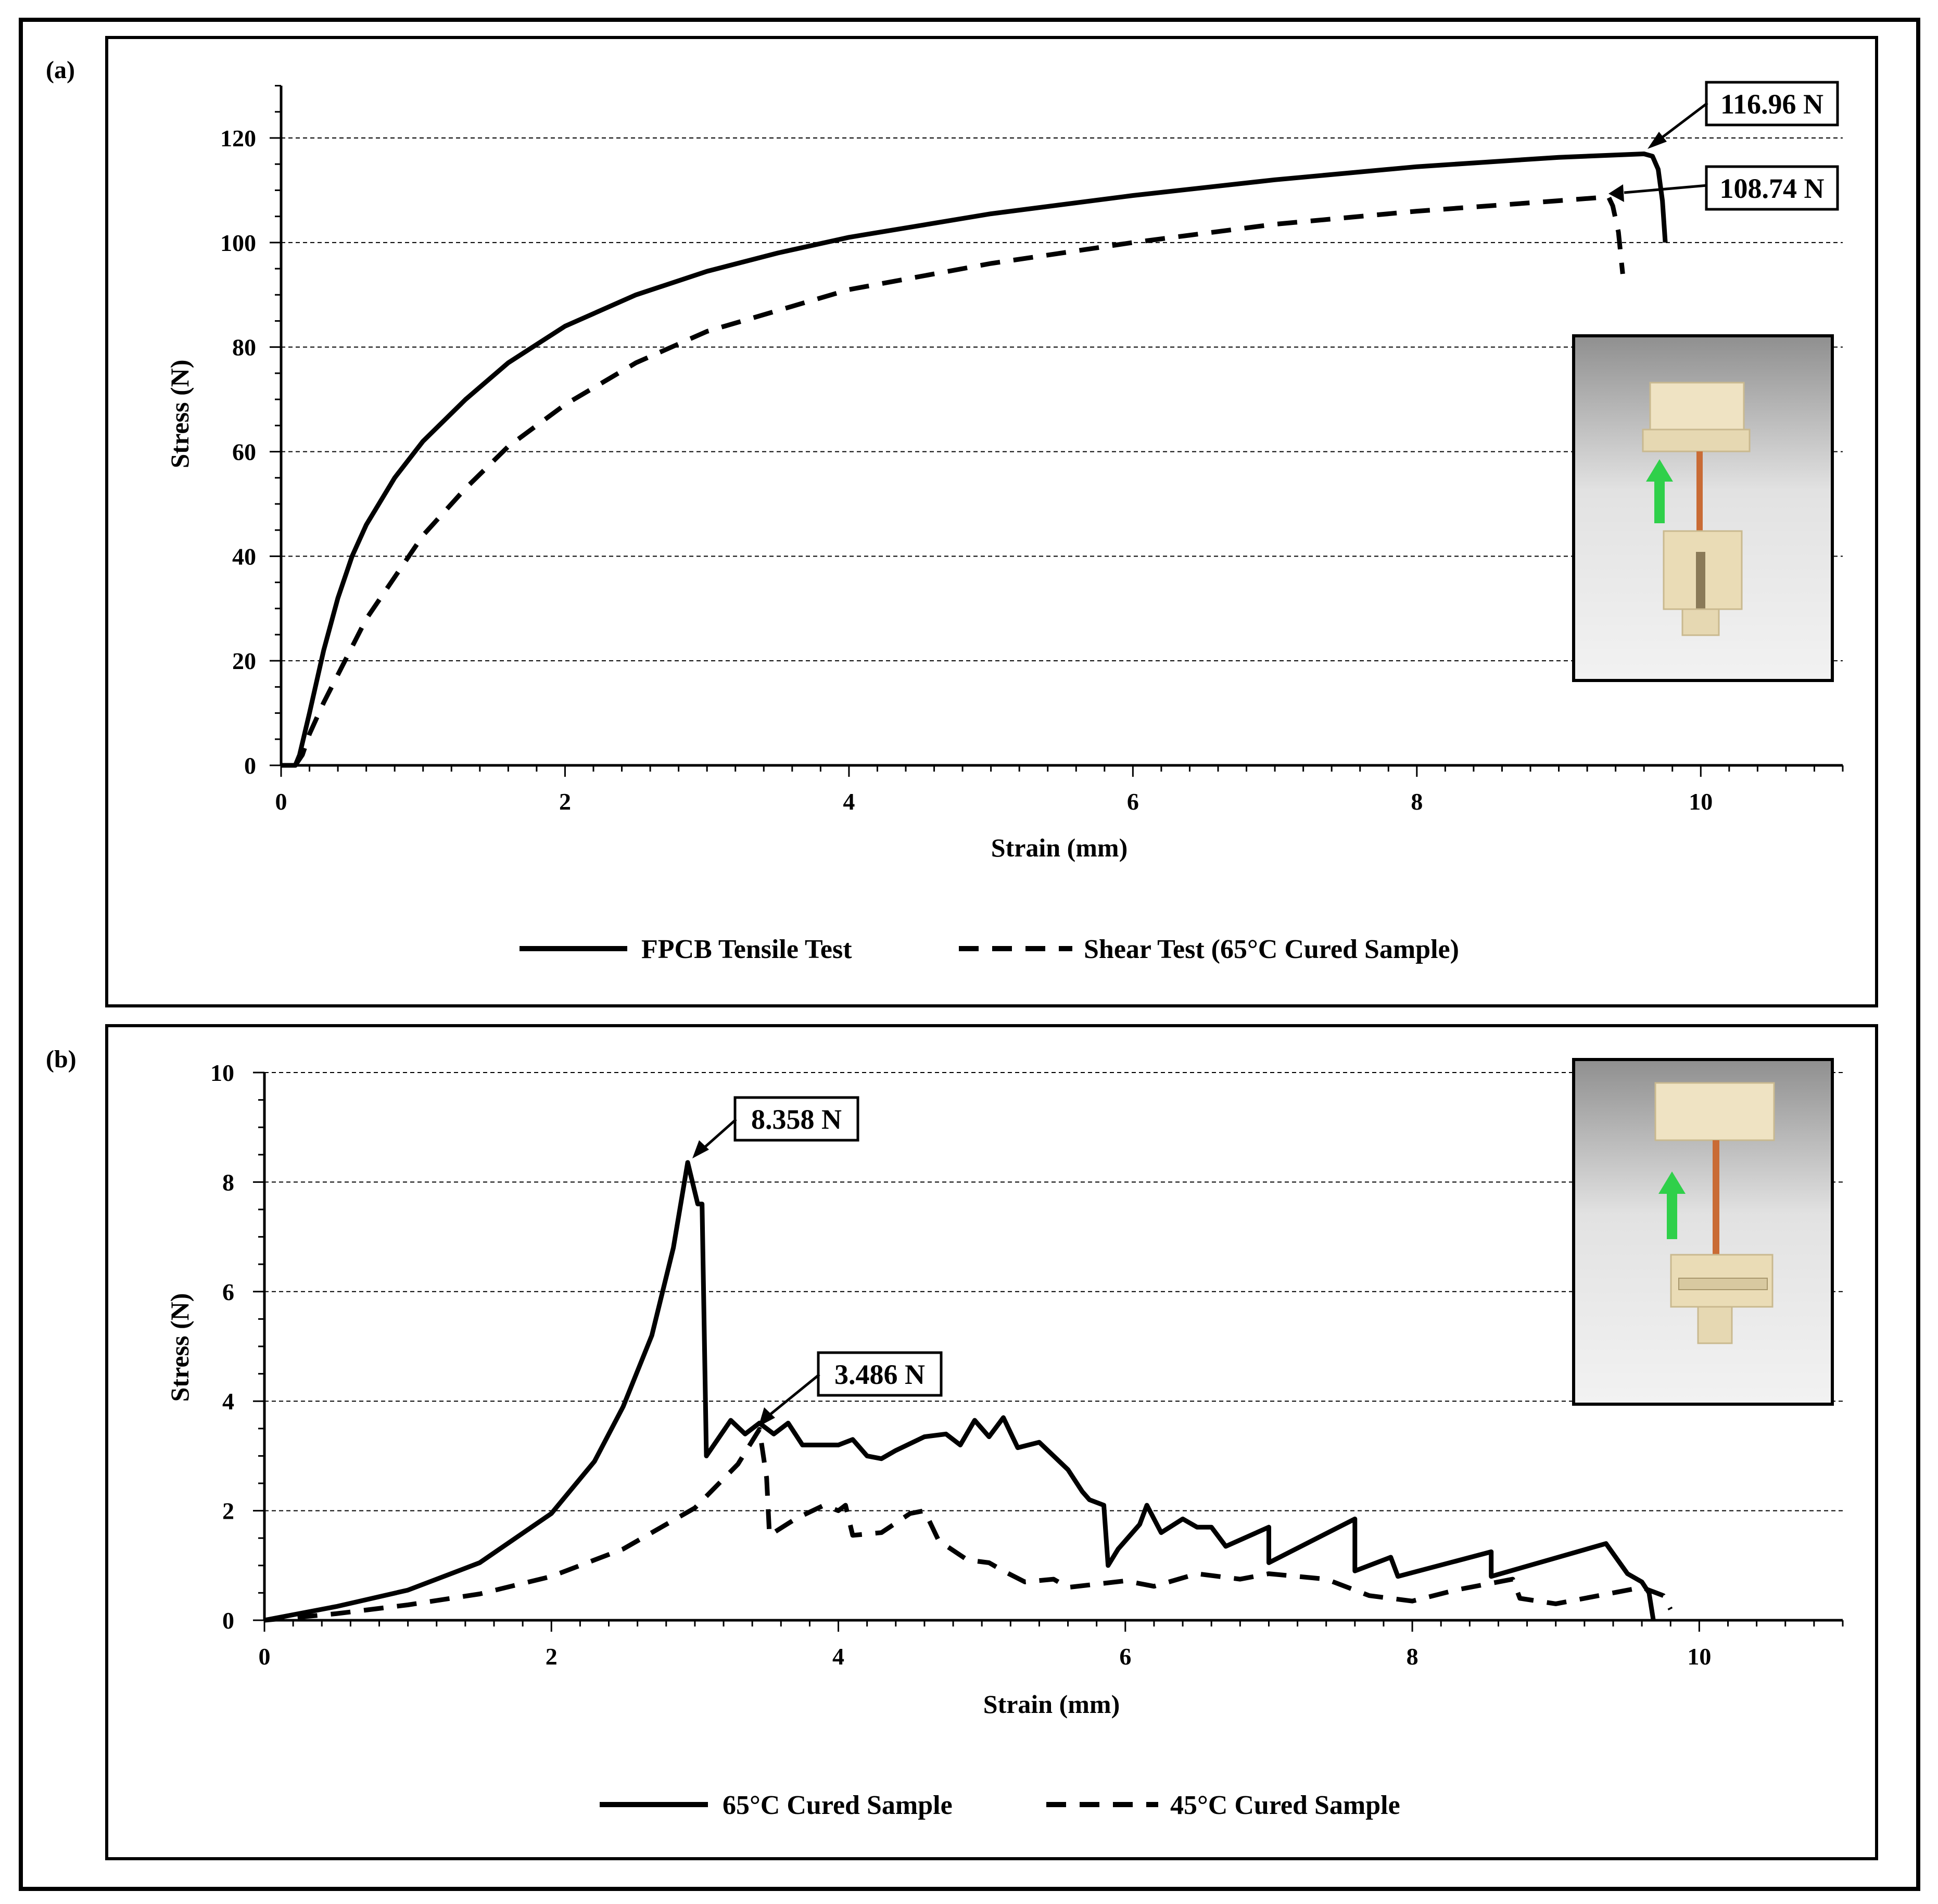  Describe the element at coordinates (238, 138) in the screenshot. I see `y-tick-label: 120` at that location.